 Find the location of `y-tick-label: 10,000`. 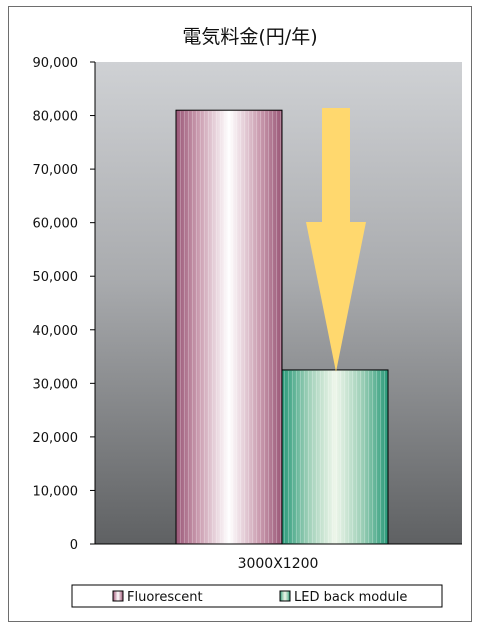

y-tick-label: 10,000 is located at coordinates (56, 491).